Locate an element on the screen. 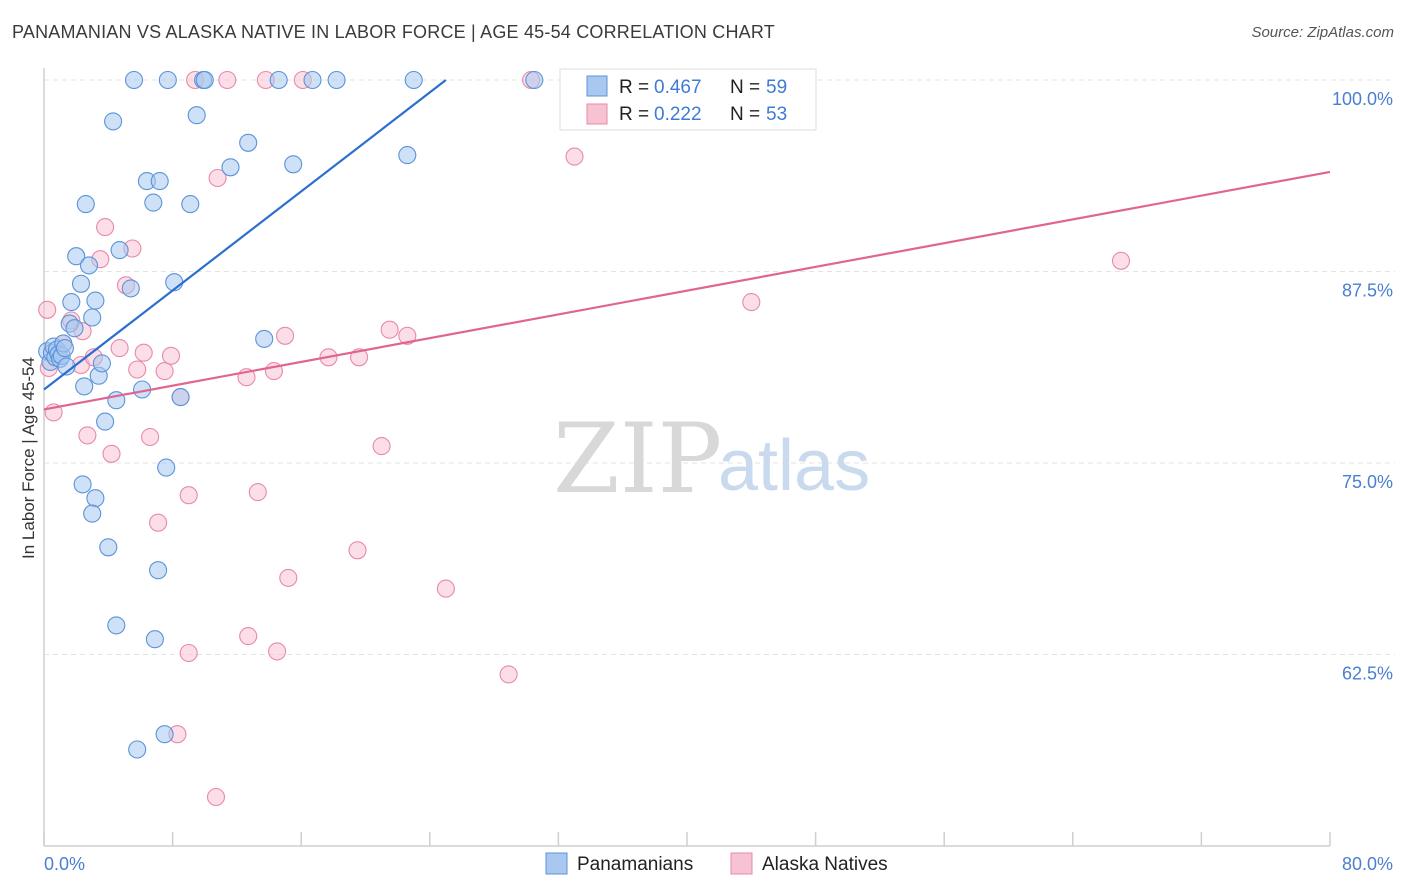  legend-swatch-alaska-natives is located at coordinates (597, 114).